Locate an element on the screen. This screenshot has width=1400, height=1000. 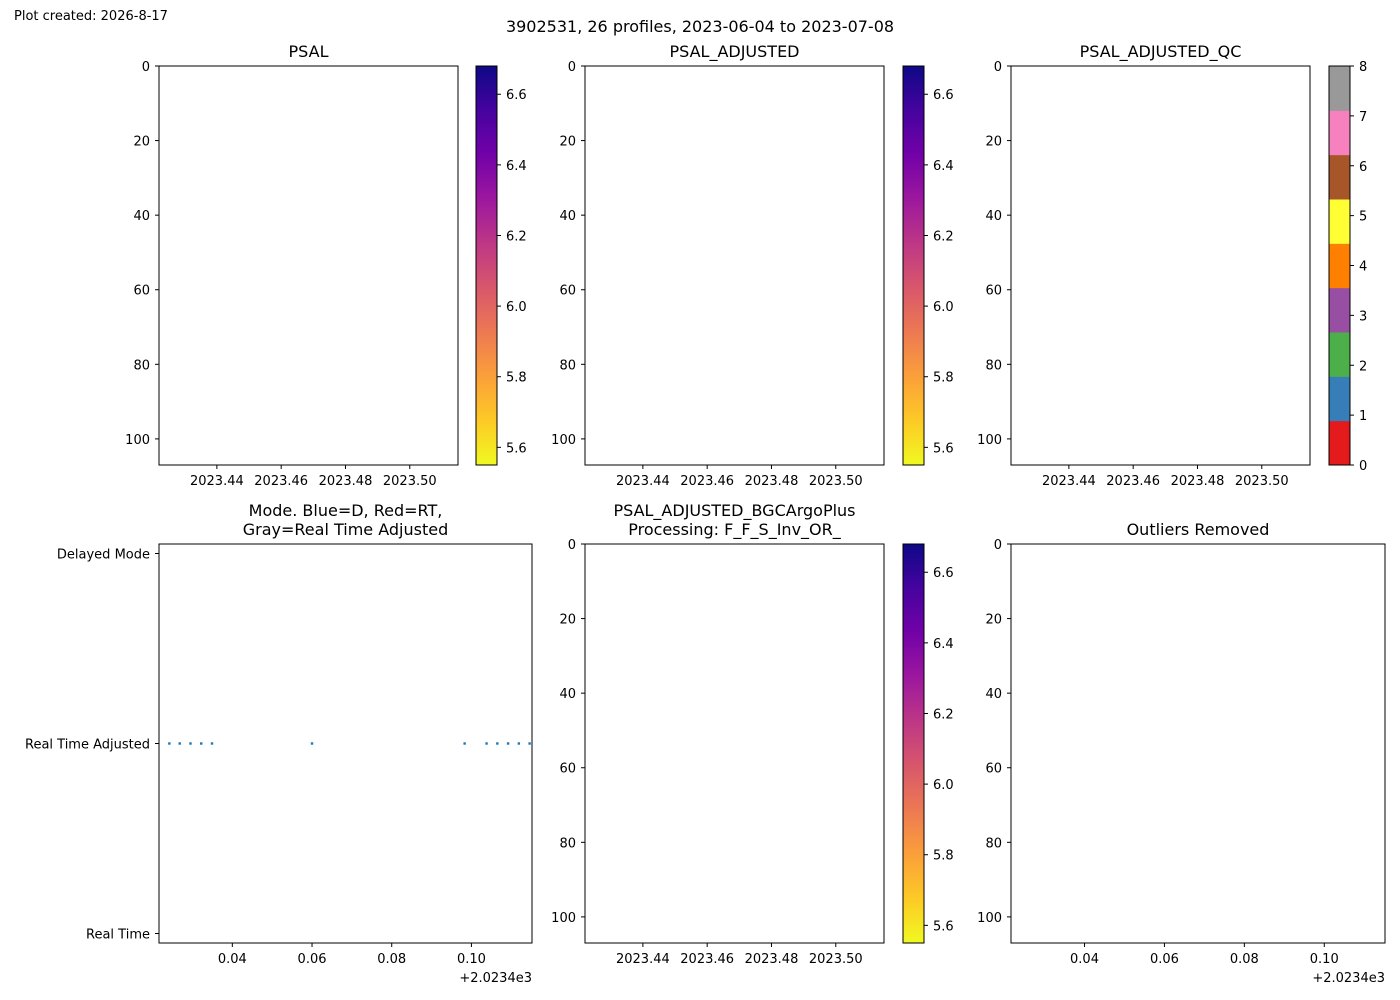
y-tick-label: Delayed Mode is located at coordinates (103, 555).